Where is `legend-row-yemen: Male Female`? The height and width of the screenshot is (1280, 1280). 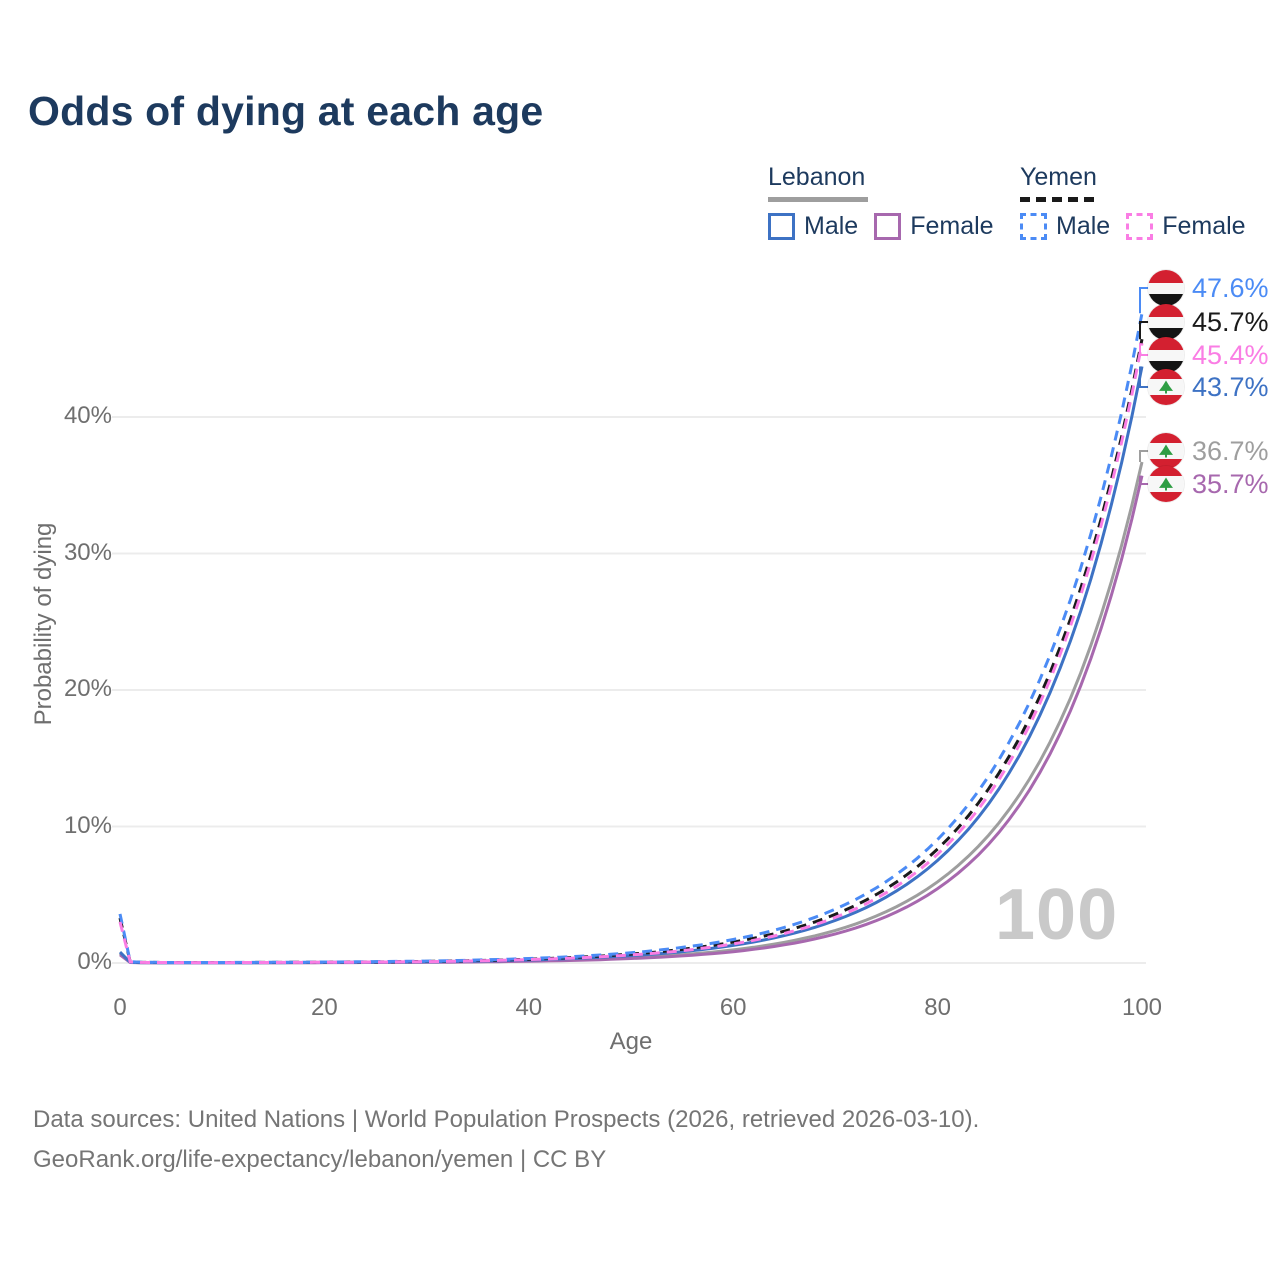 legend-row-yemen: Male Female is located at coordinates (1141, 226).